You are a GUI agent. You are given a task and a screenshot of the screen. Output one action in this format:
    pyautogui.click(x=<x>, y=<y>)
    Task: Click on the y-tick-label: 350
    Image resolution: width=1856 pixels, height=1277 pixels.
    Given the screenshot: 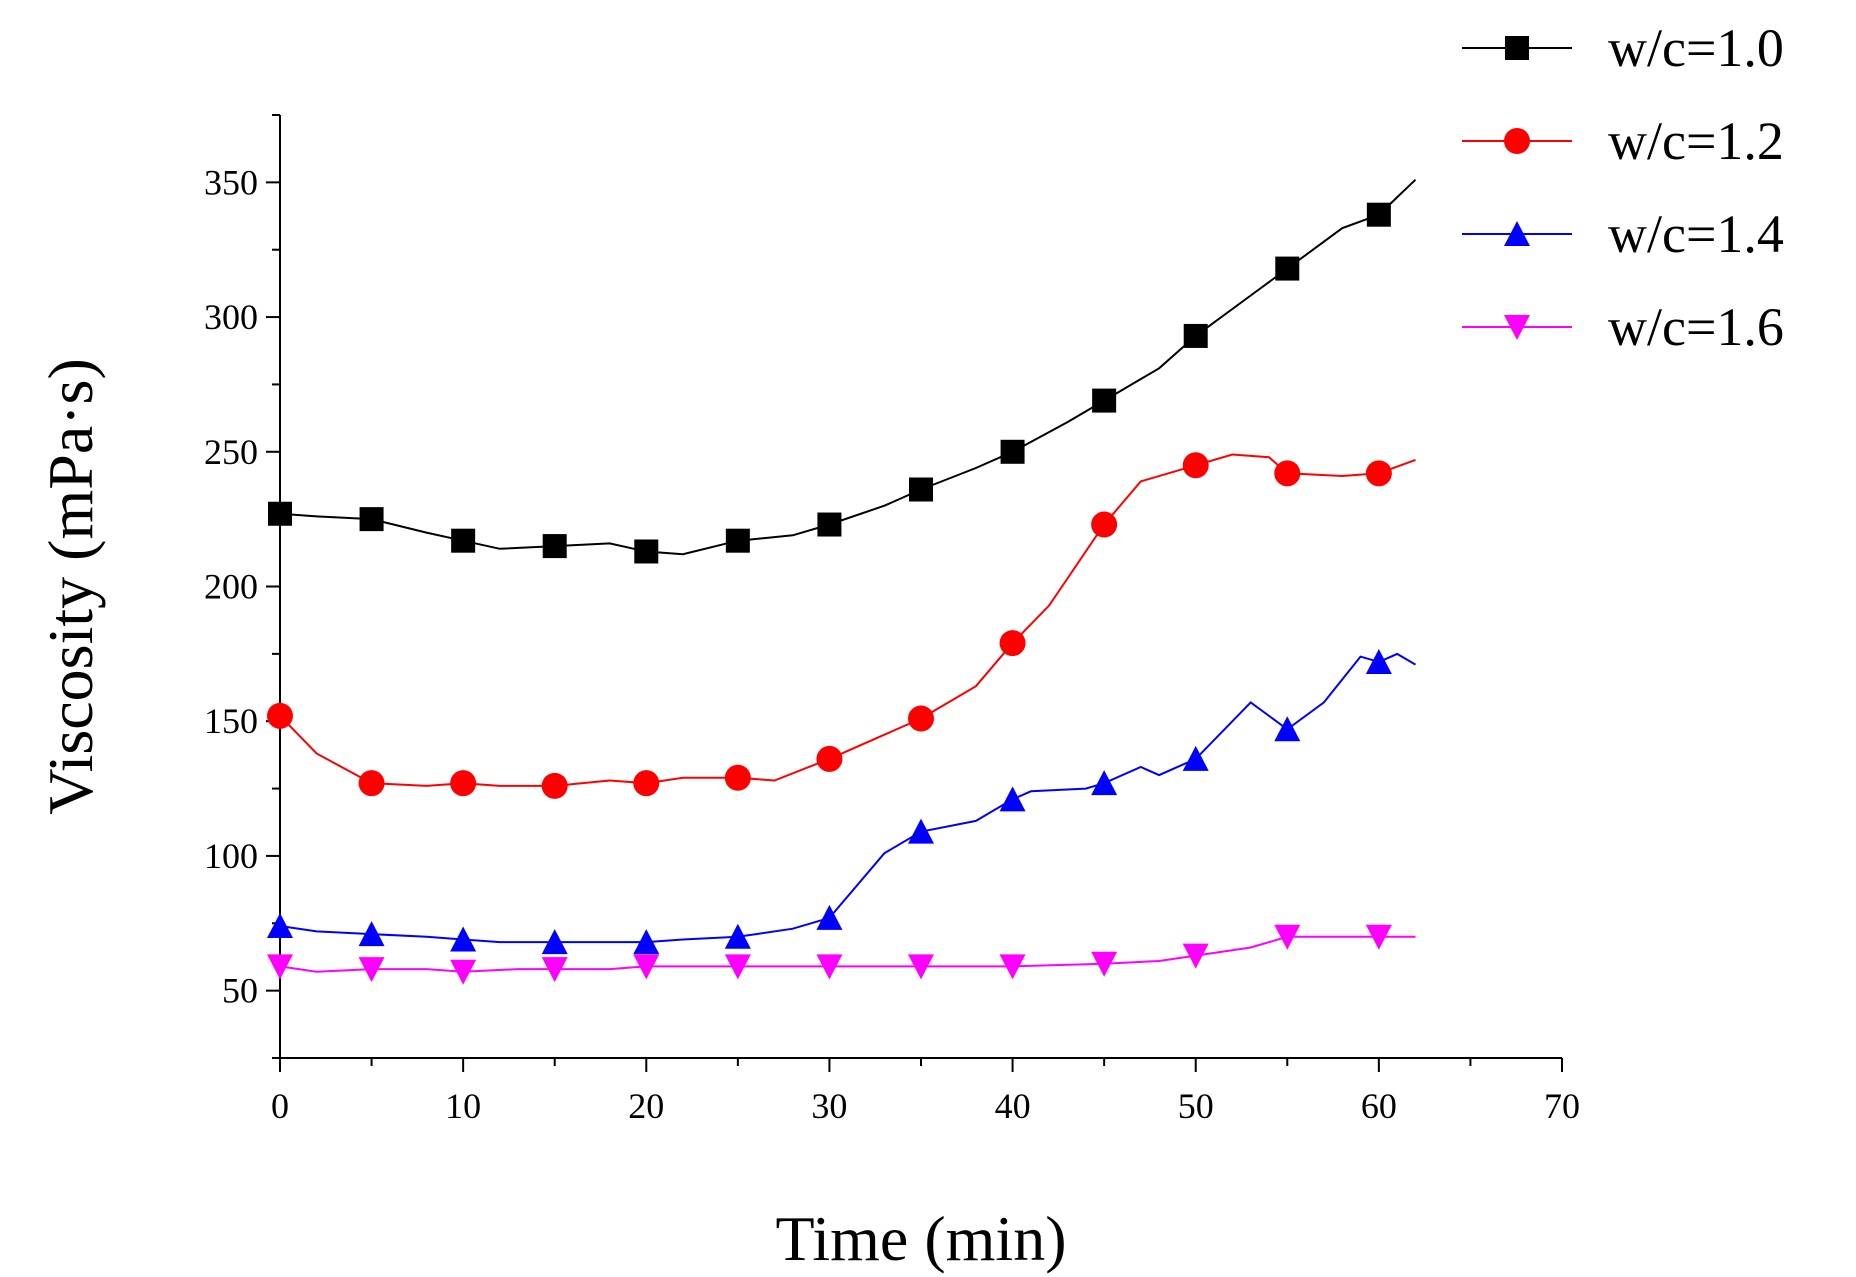 What is the action you would take?
    pyautogui.click(x=231, y=182)
    